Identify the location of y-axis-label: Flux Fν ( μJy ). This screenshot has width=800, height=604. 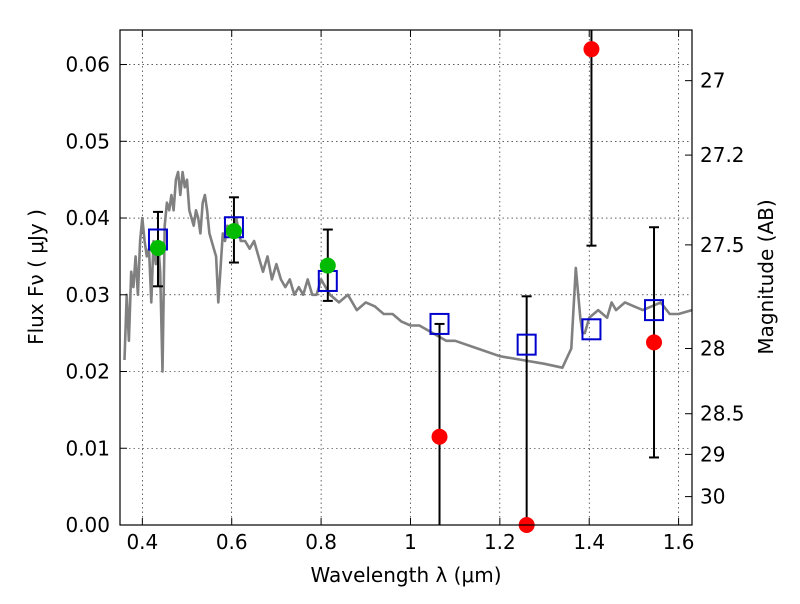
(36, 277).